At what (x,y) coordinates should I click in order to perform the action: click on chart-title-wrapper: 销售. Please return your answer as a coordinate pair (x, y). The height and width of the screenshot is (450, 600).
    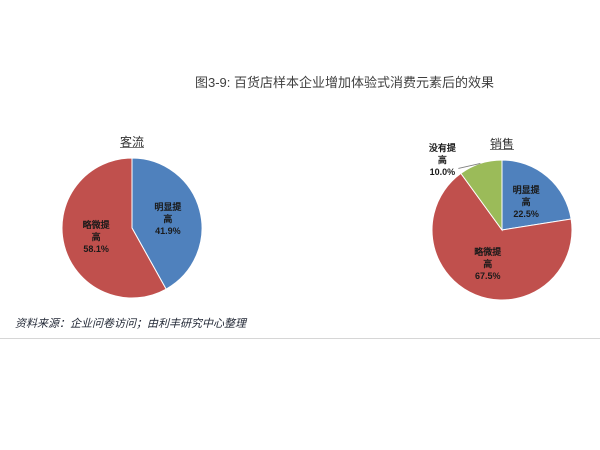
    Looking at the image, I should click on (502, 144).